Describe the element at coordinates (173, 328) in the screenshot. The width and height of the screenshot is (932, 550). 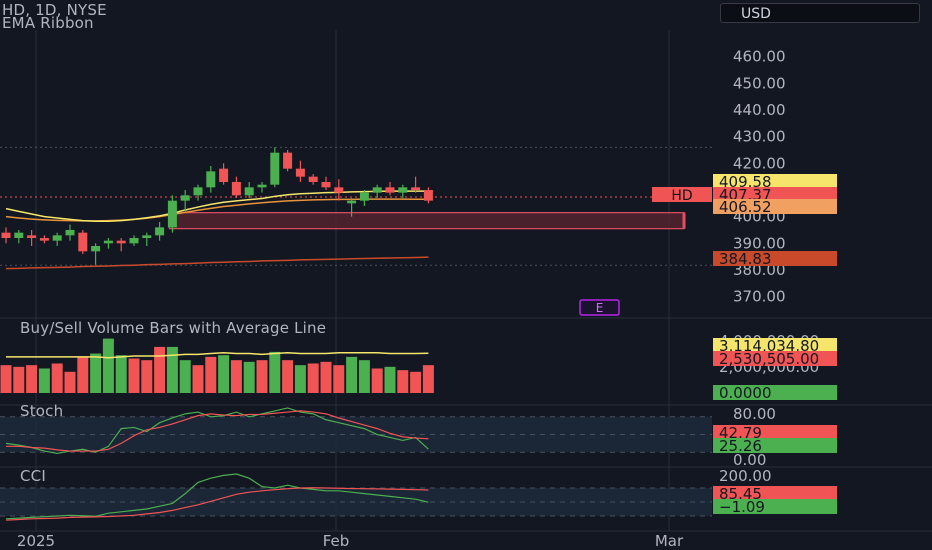
I see `volume-pane-title: Buy/Sell Volume Bars with Average Line` at that location.